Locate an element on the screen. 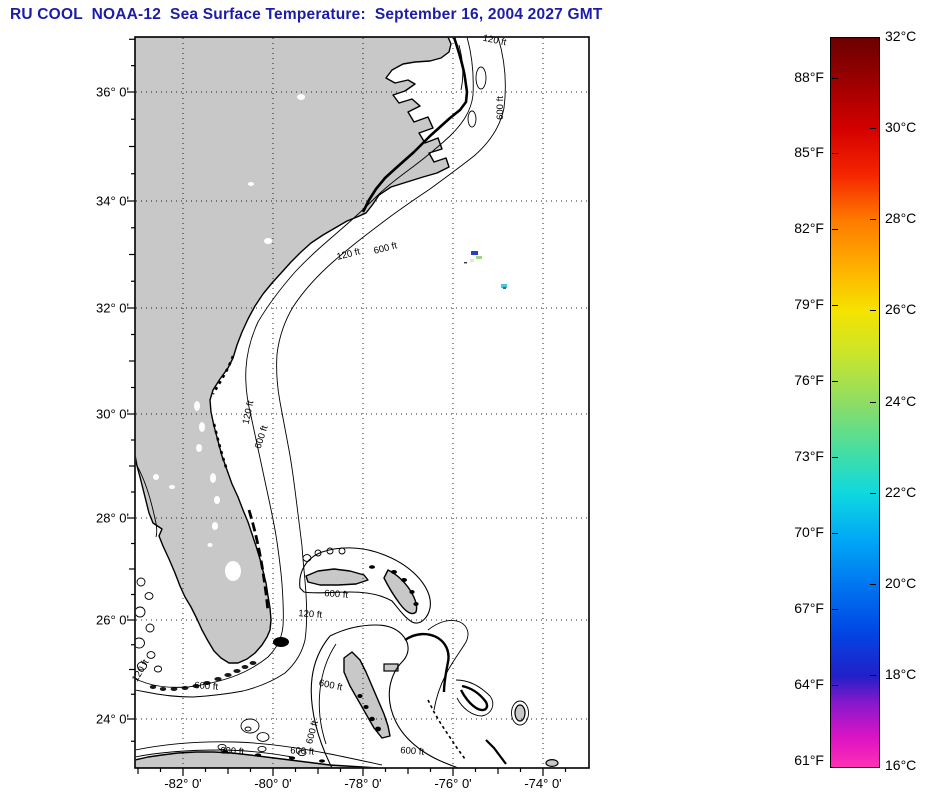 Image resolution: width=929 pixels, height=793 pixels. small-island-southeast is located at coordinates (552, 762).